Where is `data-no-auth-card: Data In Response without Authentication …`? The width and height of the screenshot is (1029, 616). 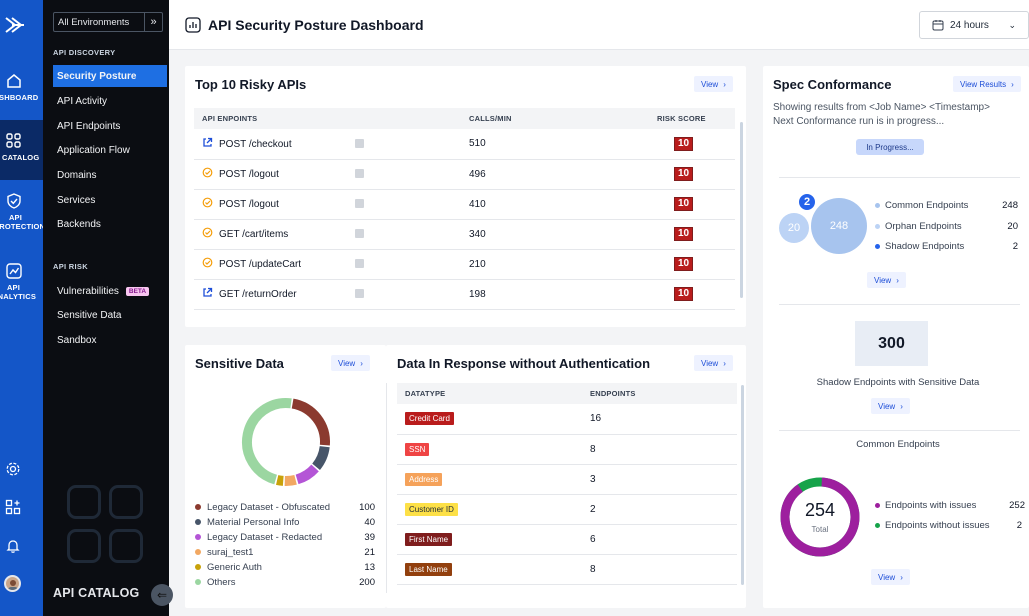 data-no-auth-card: Data In Response without Authentication … is located at coordinates (566, 476).